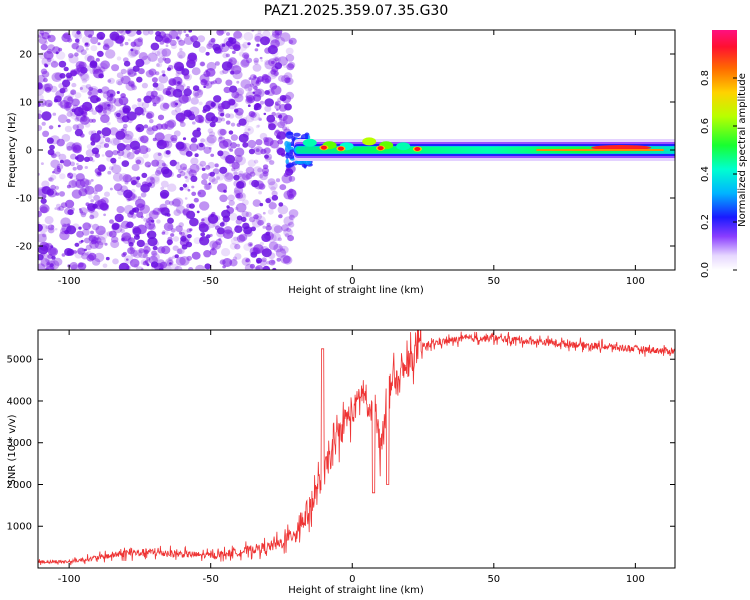  I want to click on ridge-hotspot-core, so click(340, 148).